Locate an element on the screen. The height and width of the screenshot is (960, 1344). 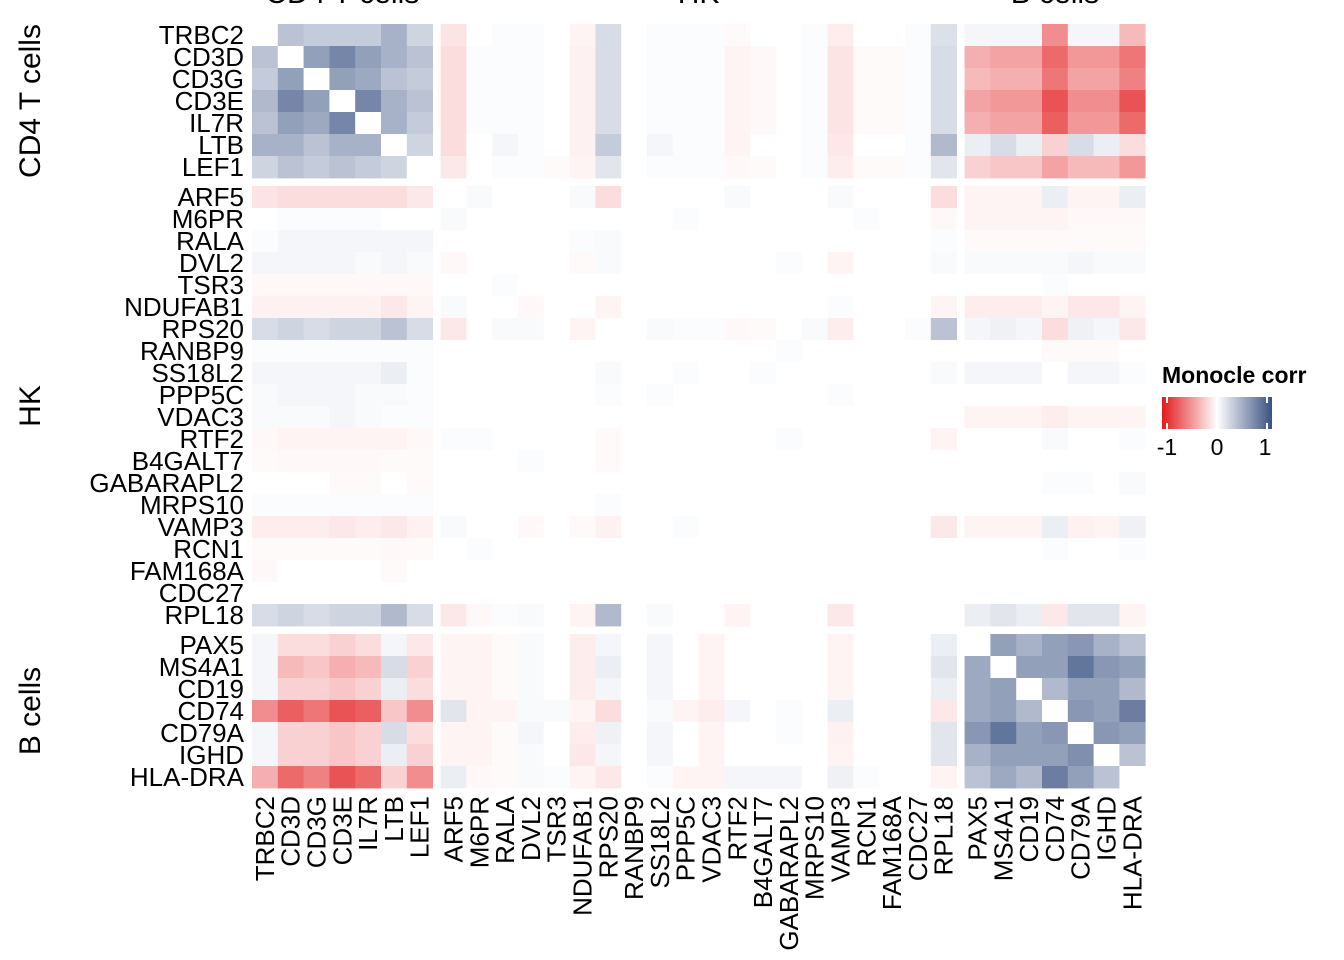
row-label-ppp5c: PPP5C is located at coordinates (201, 395).